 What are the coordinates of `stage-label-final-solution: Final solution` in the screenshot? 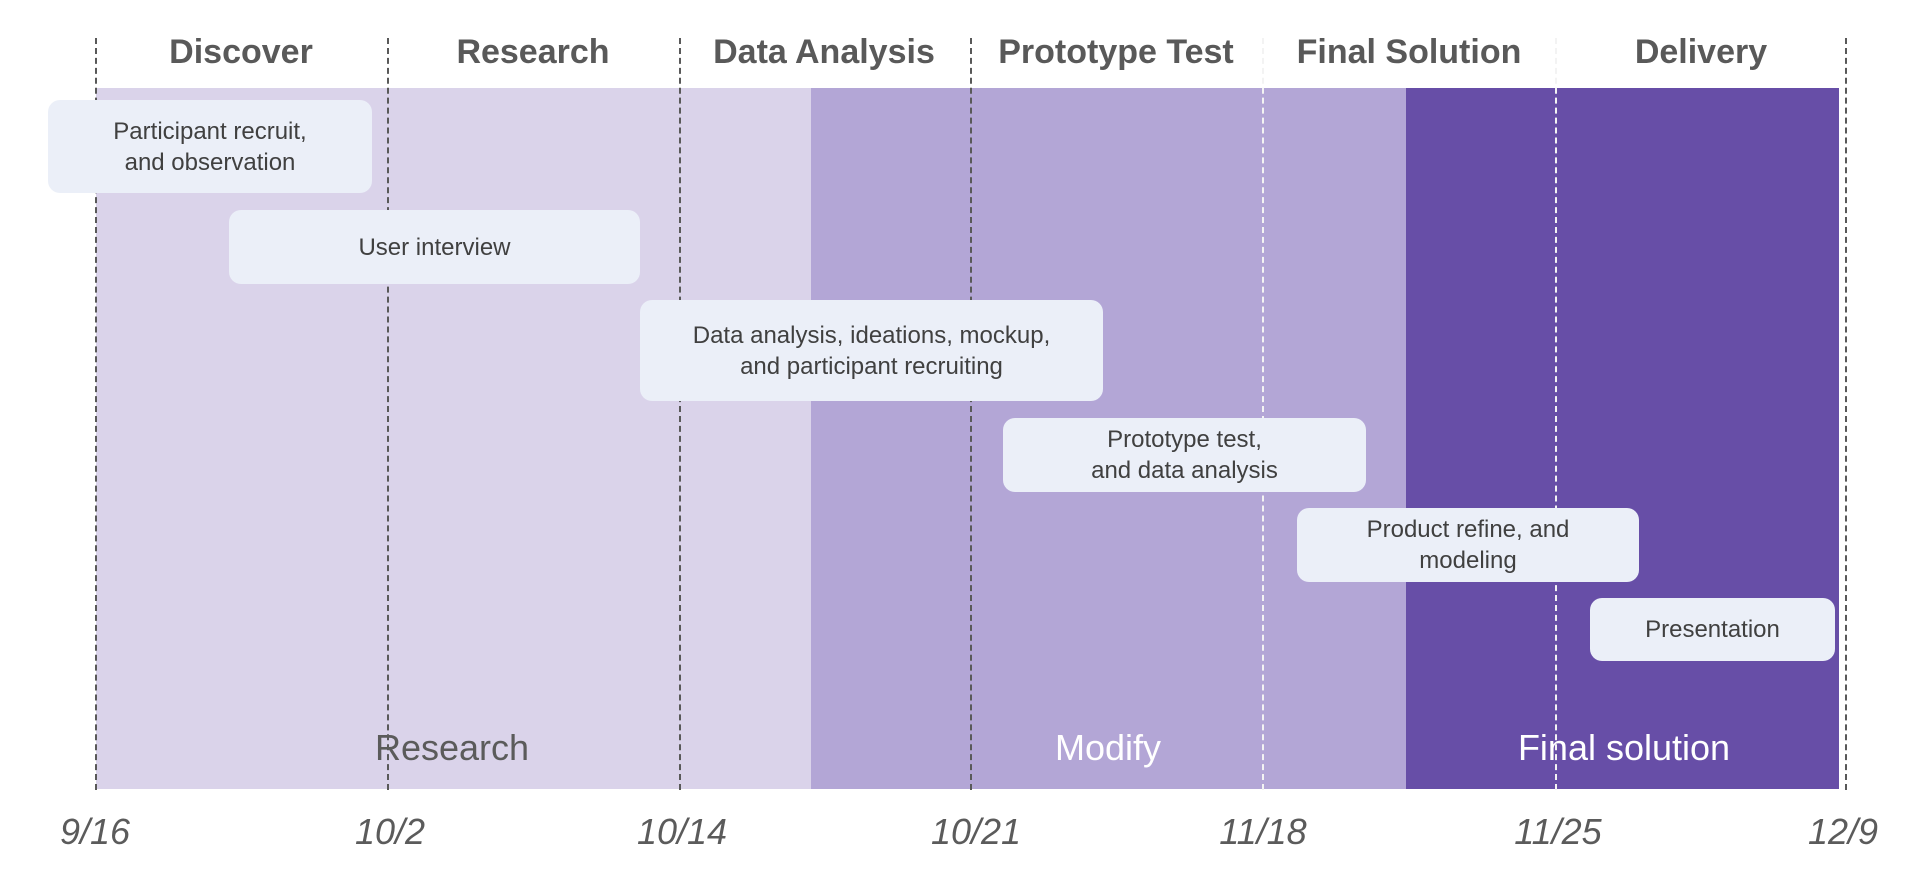 It's located at (1624, 747).